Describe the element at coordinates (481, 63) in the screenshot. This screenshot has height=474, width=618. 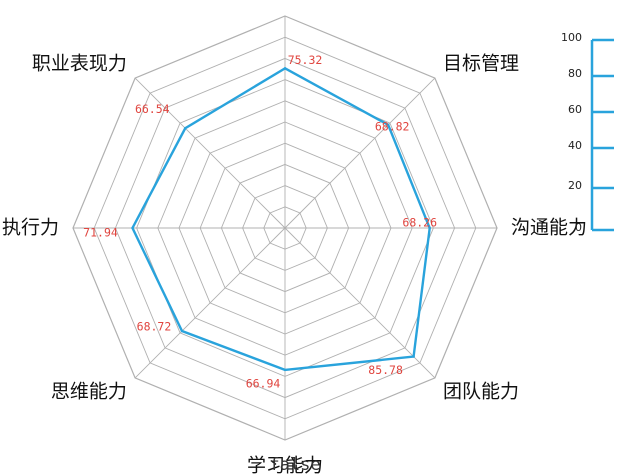
I see `axis-label-axis-1: 目标管理` at that location.